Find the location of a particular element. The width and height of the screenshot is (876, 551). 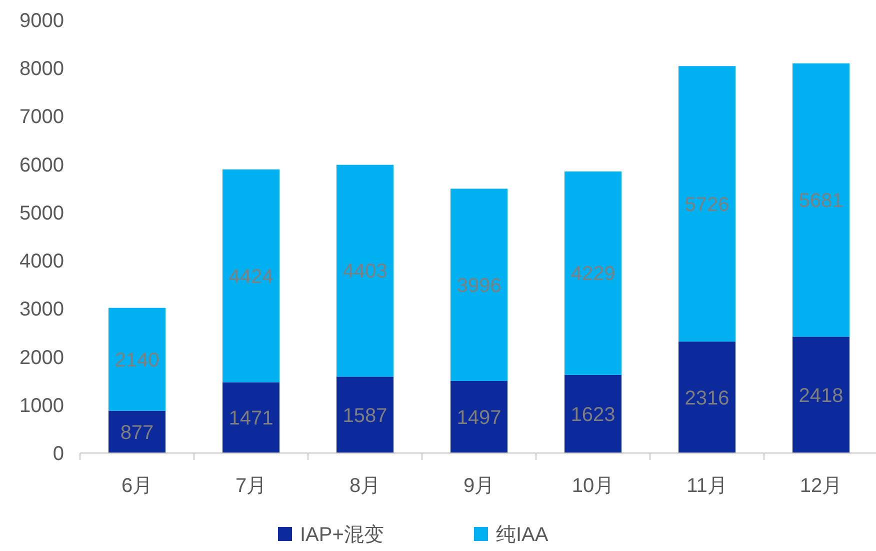

data-label: 1497 is located at coordinates (479, 417).